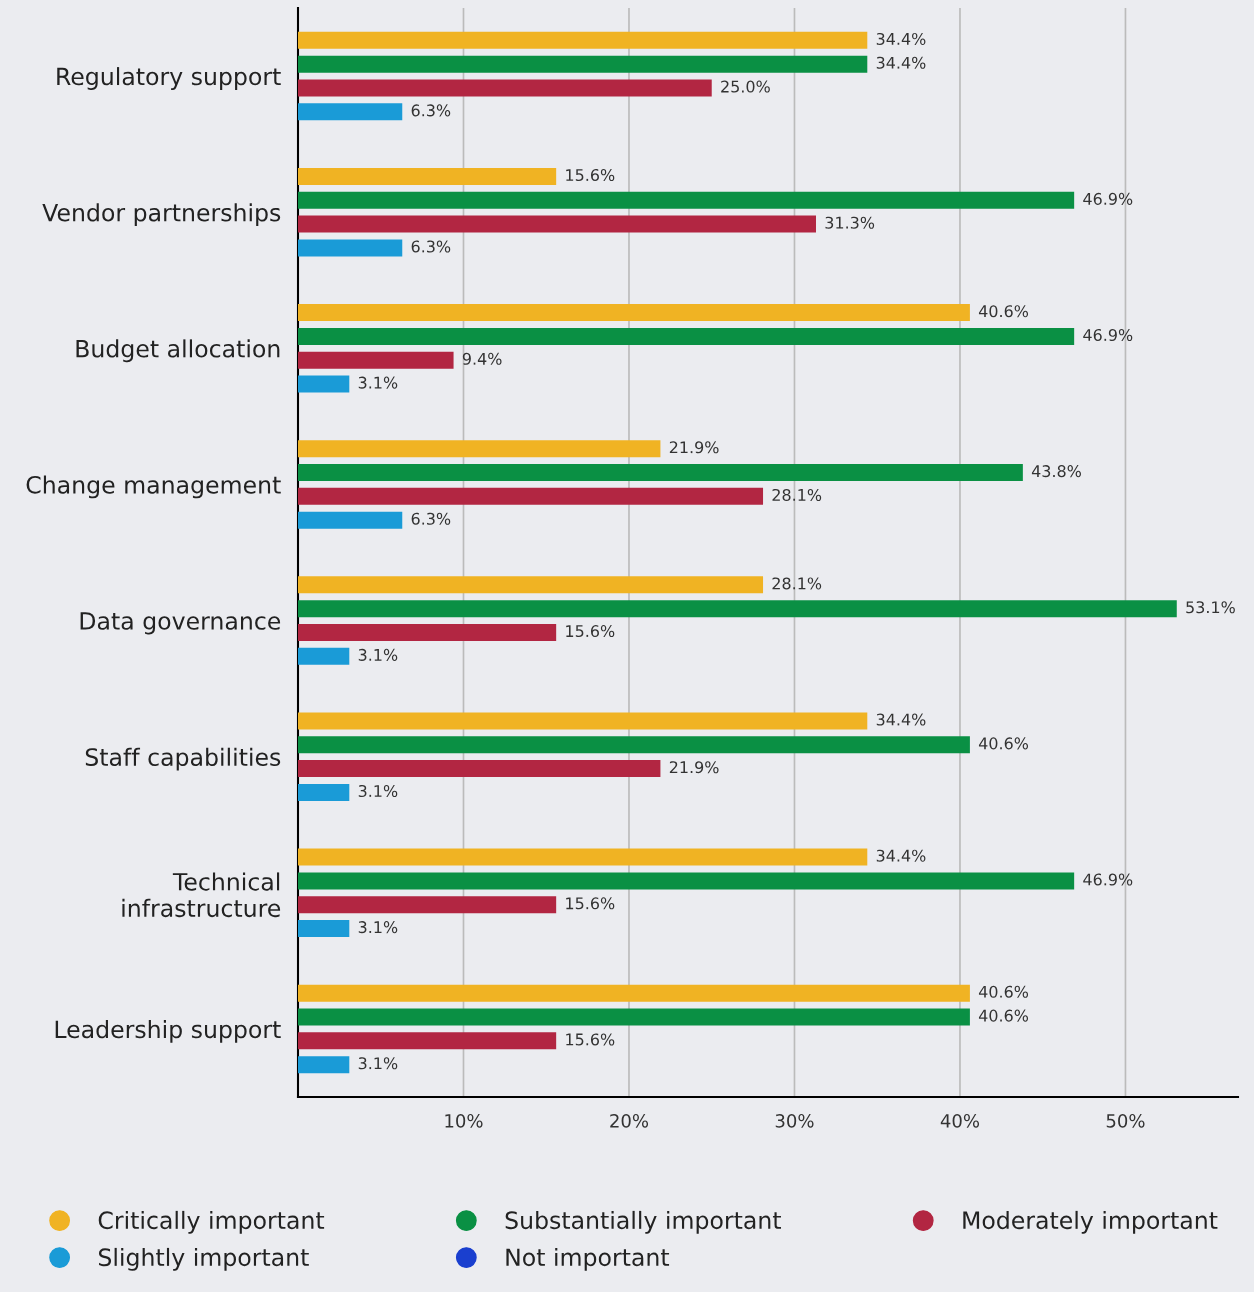 The image size is (1254, 1292). Describe the element at coordinates (211, 1222) in the screenshot. I see `legend-label: Critically important` at that location.